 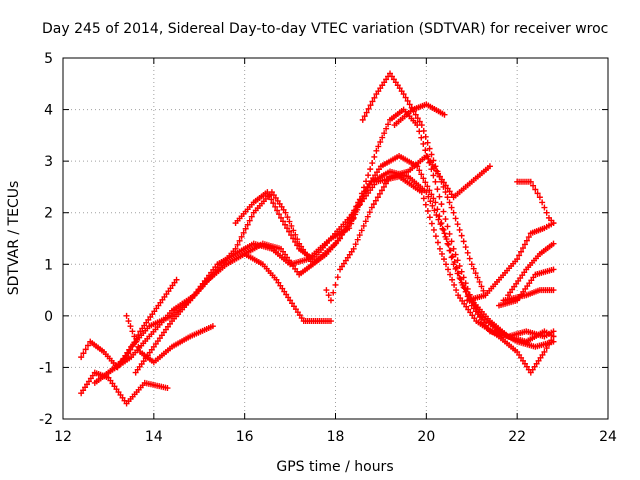 I want to click on x-tick-label: 20, so click(x=426, y=437).